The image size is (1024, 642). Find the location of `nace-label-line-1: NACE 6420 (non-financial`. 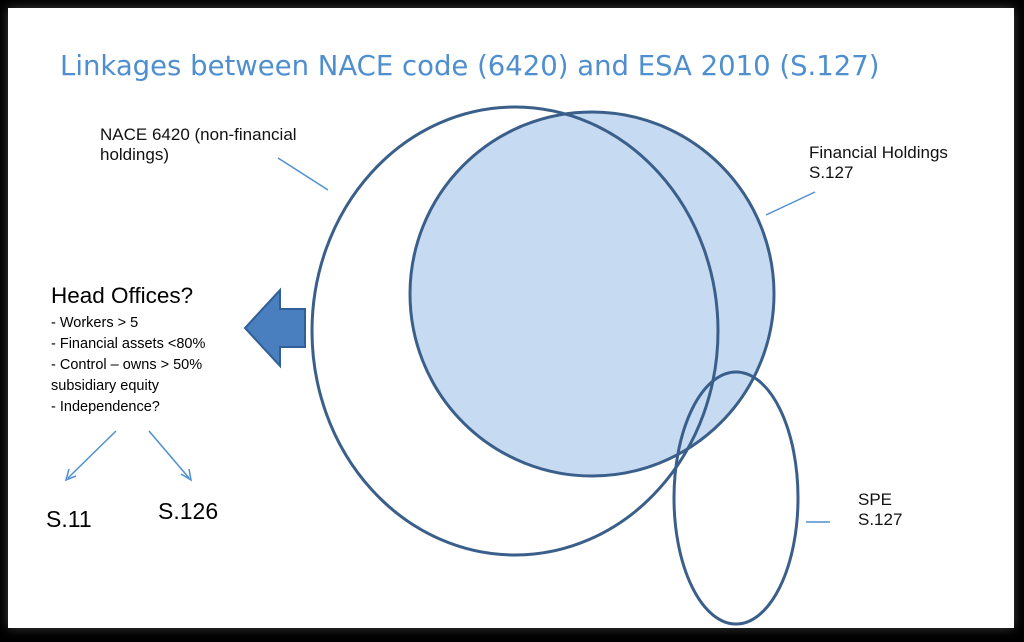

nace-label-line-1: NACE 6420 (non-financial is located at coordinates (198, 134).